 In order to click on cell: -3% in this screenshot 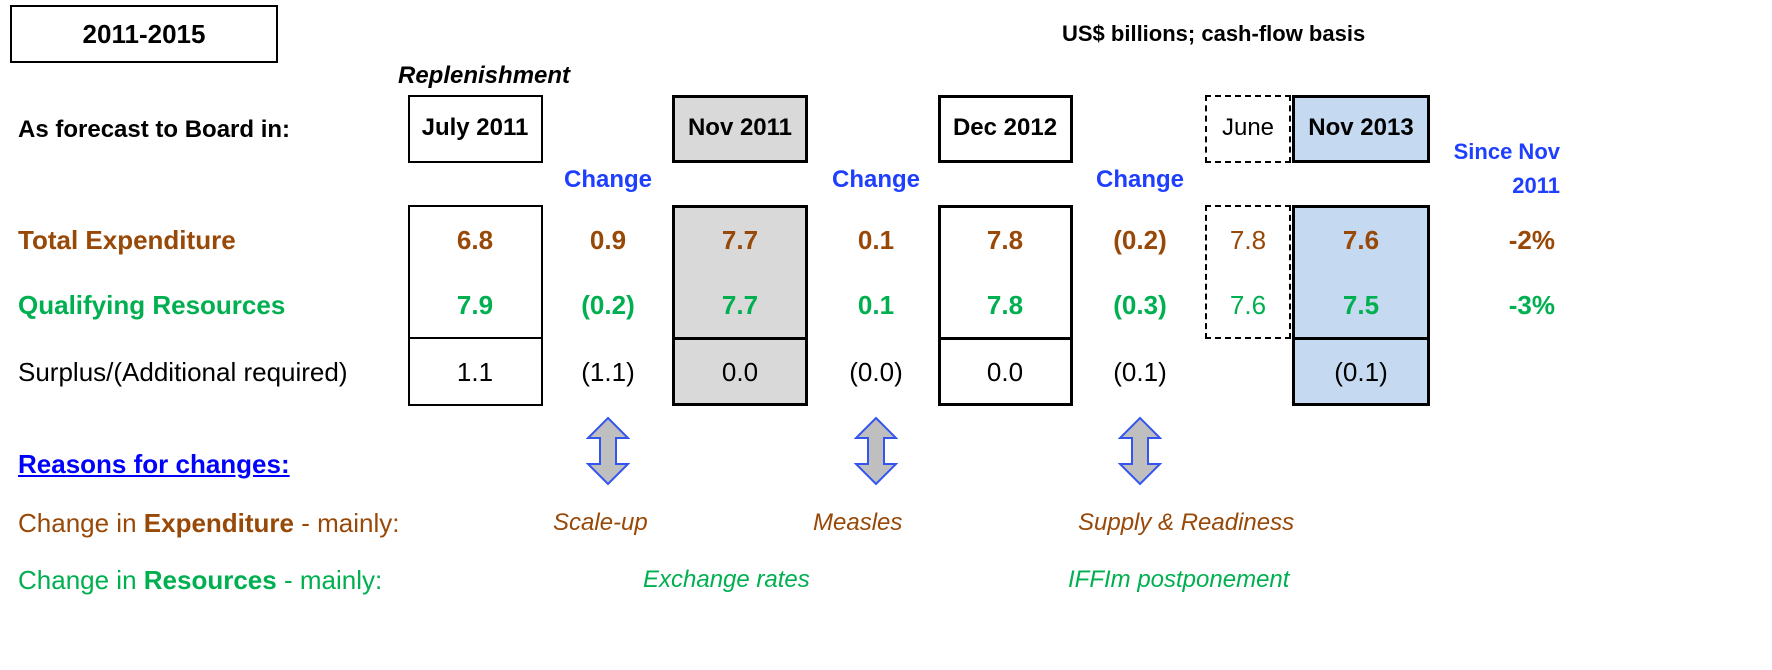, I will do `click(1531, 305)`.